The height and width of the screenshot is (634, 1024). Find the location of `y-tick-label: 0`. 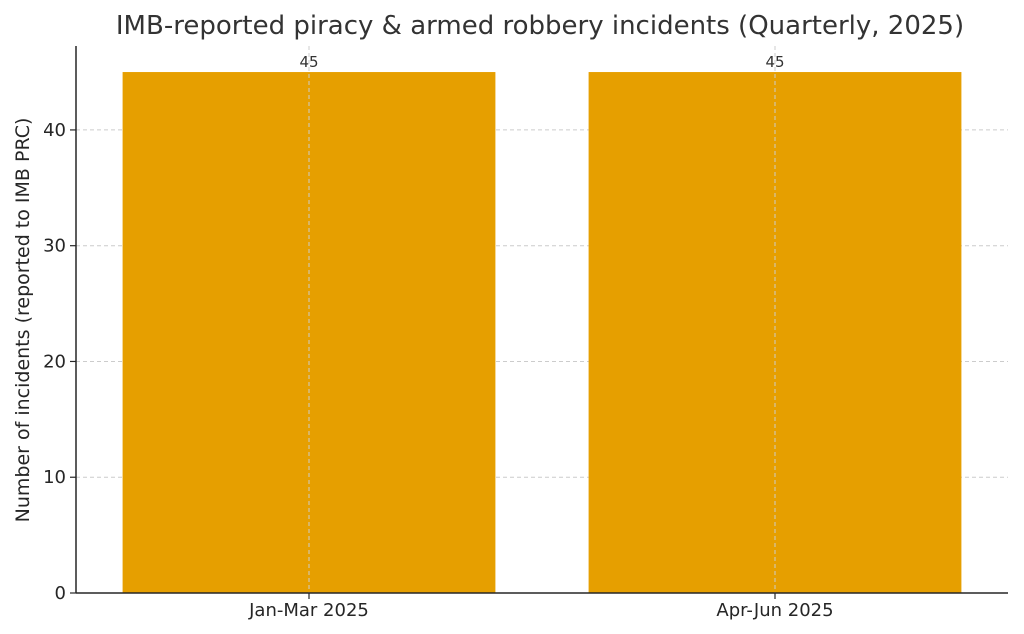

y-tick-label: 0 is located at coordinates (60, 593).